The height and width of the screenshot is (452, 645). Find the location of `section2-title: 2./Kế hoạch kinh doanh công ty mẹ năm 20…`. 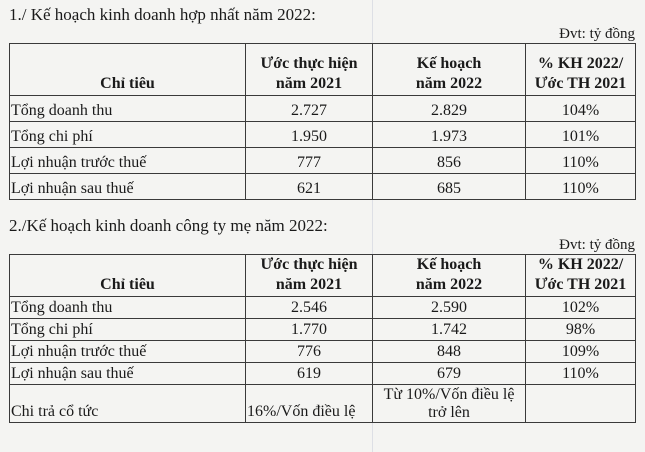

section2-title: 2./Kế hoạch kinh doanh công ty mẹ năm 20… is located at coordinates (168, 225).